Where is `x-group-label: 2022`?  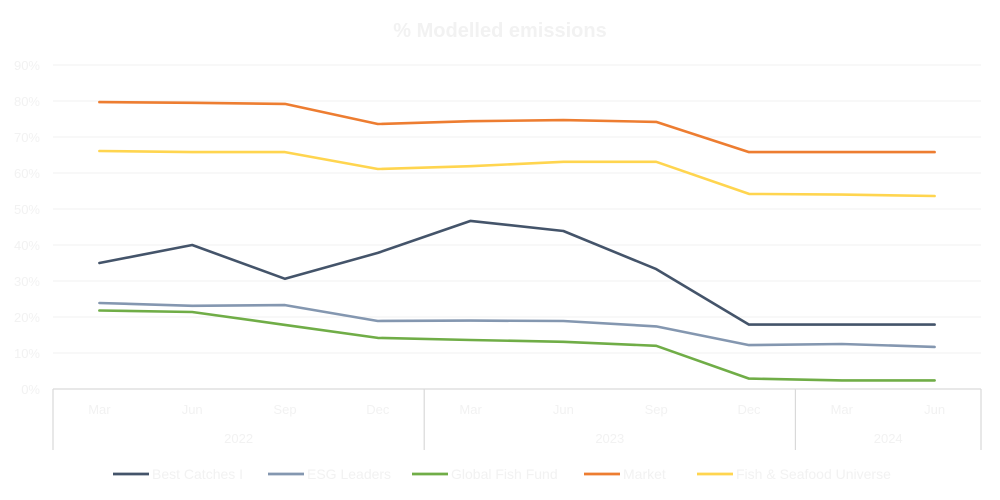 x-group-label: 2022 is located at coordinates (238, 438).